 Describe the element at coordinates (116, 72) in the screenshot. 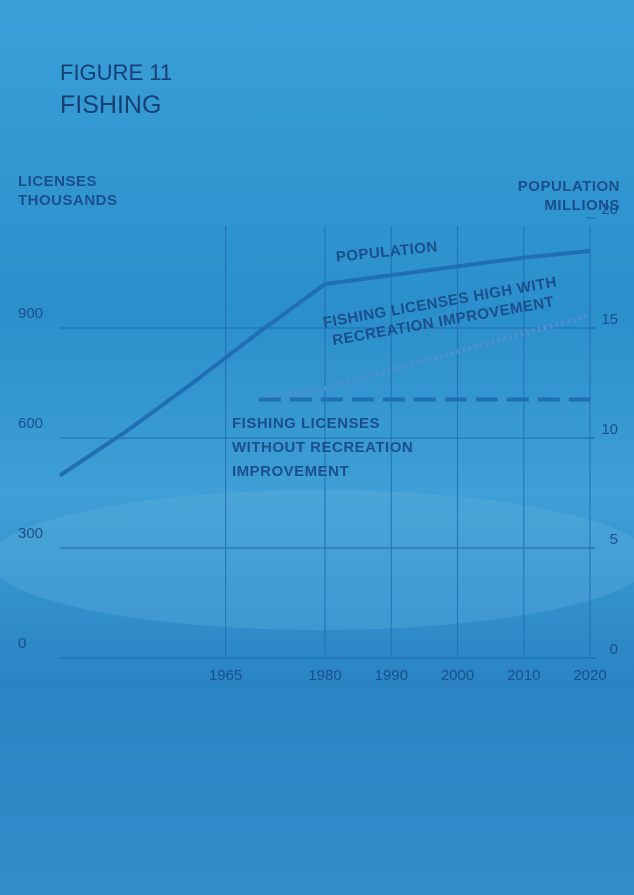

I see `figure-number: FIGURE 11` at that location.